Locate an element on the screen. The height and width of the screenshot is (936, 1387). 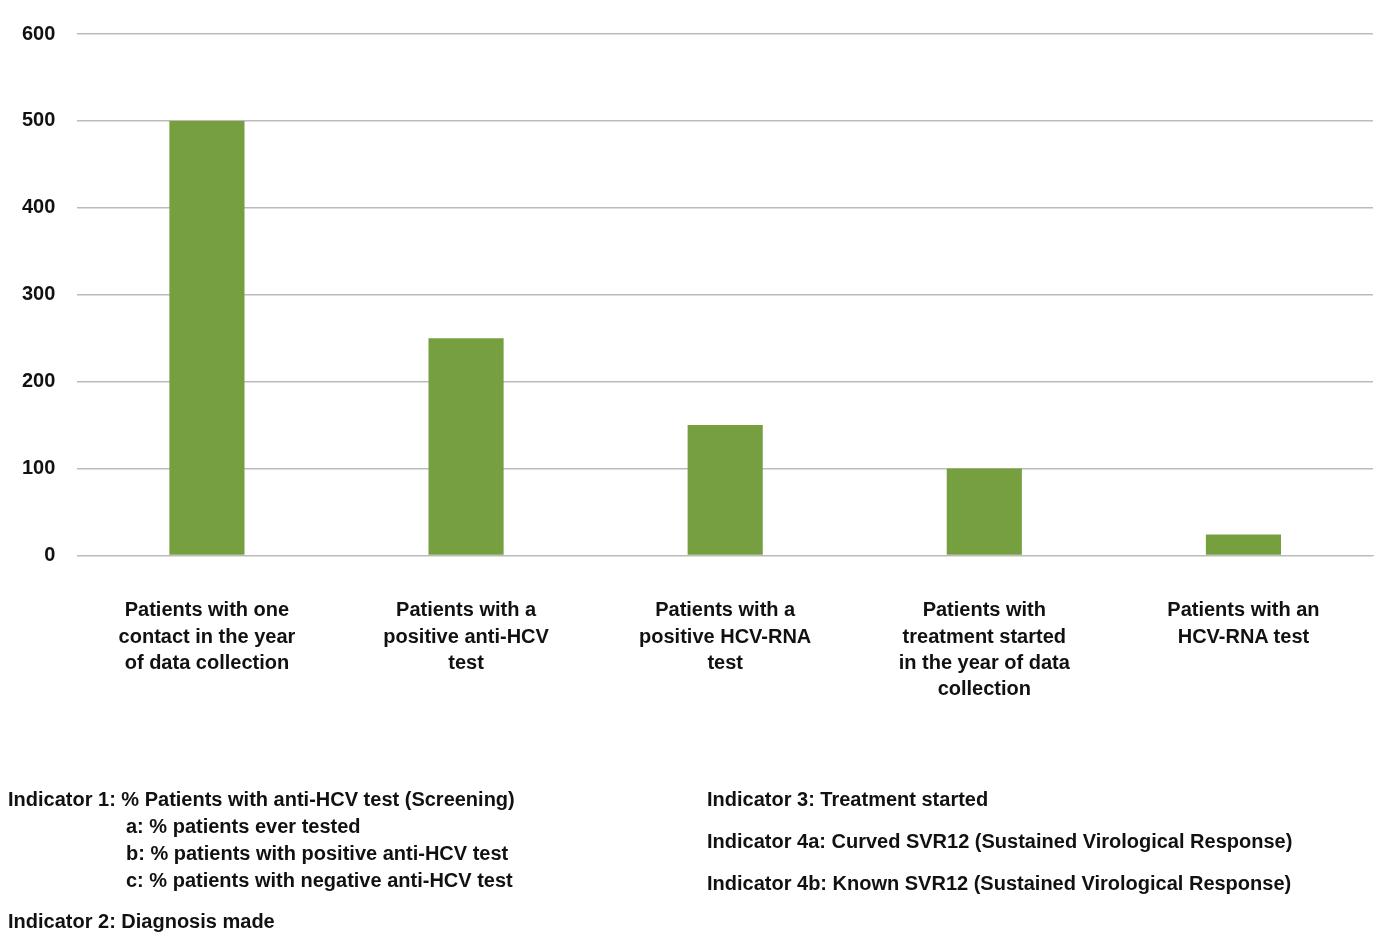
text: Indicator 4b: Known SVR12 (Sustained Virological Response) is located at coordinates (1000, 883).